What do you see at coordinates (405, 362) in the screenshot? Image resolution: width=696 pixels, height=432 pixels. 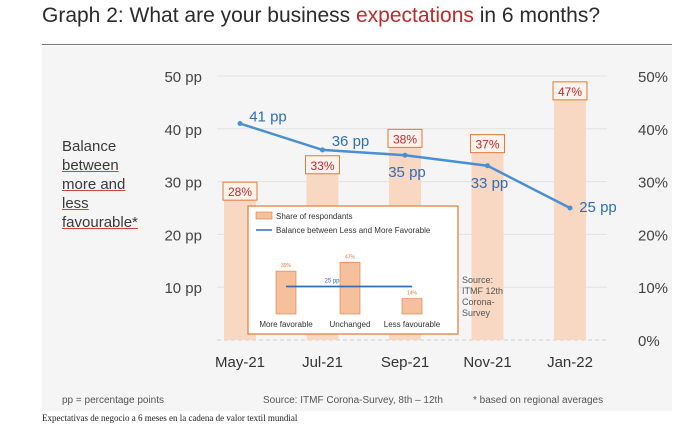 I see `x-tick-label: Sep-21` at bounding box center [405, 362].